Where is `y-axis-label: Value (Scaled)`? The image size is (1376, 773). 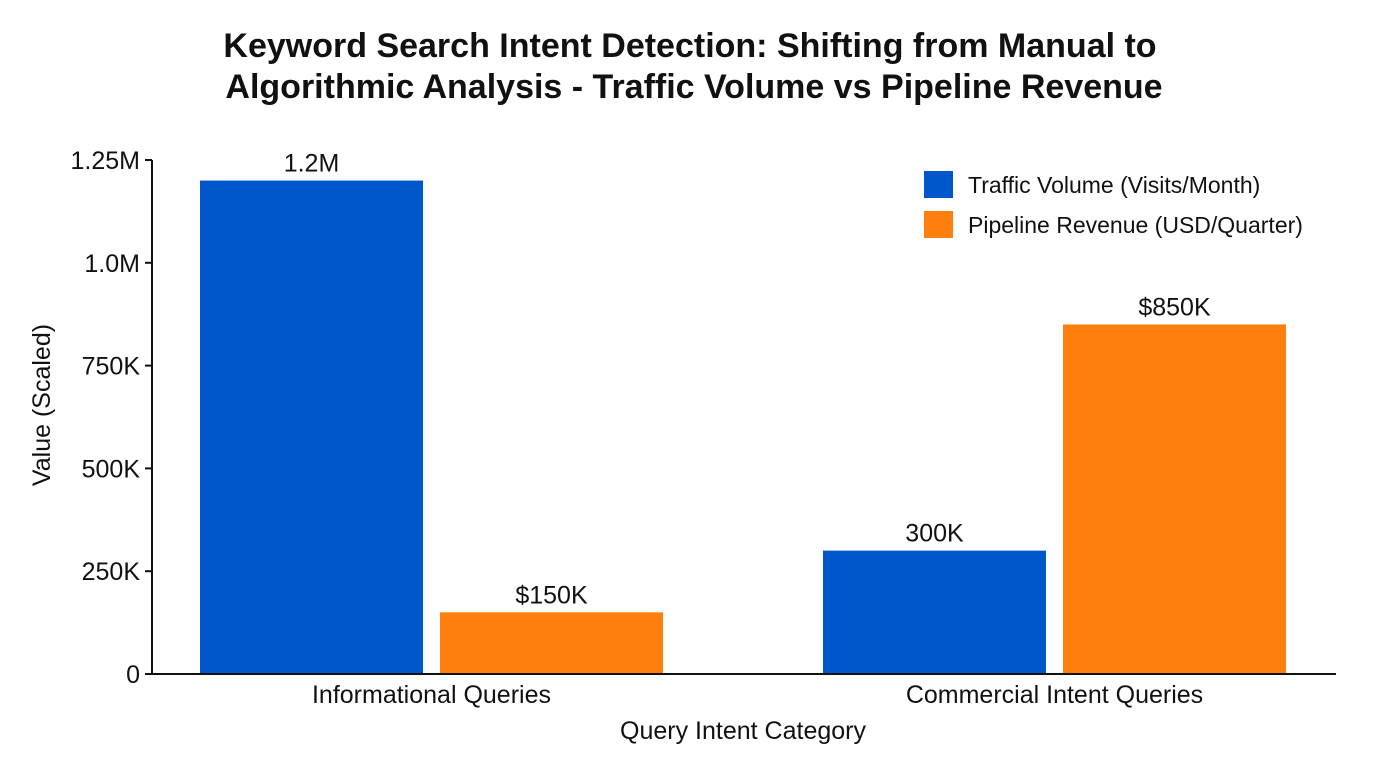 y-axis-label: Value (Scaled) is located at coordinates (42, 405).